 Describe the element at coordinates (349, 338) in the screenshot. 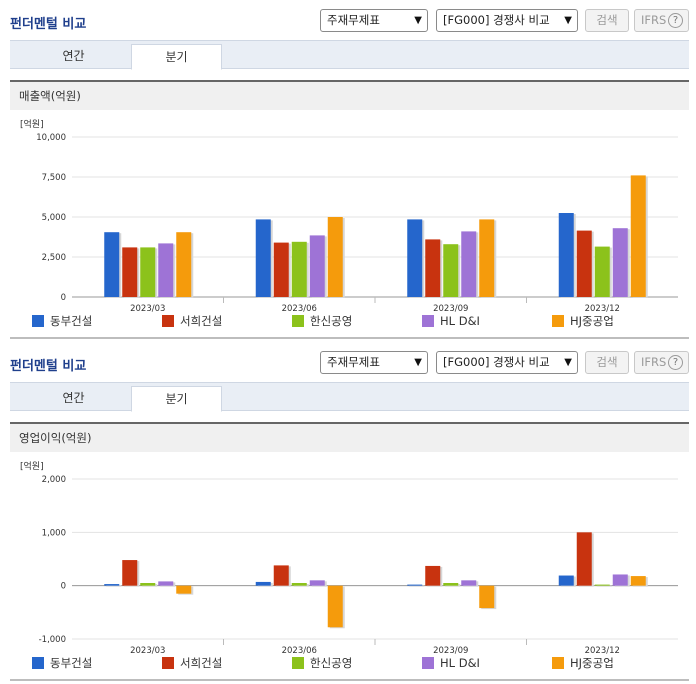

I see `panel-divider` at that location.